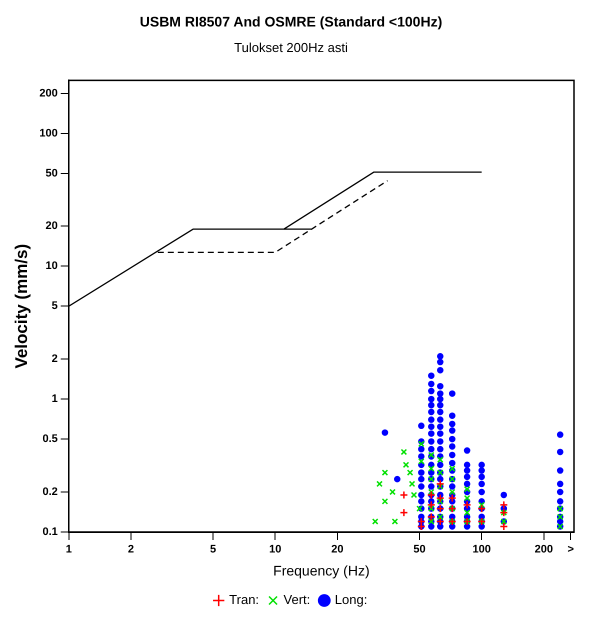 Image resolution: width=594 pixels, height=621 pixels. Describe the element at coordinates (419, 550) in the screenshot. I see `x-tick-label: 50` at that location.